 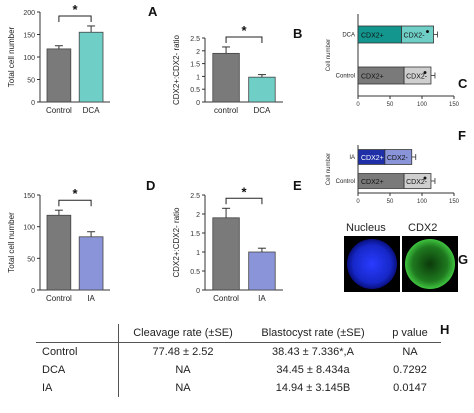 I want to click on y-tick-label: 200, so click(x=29, y=13).